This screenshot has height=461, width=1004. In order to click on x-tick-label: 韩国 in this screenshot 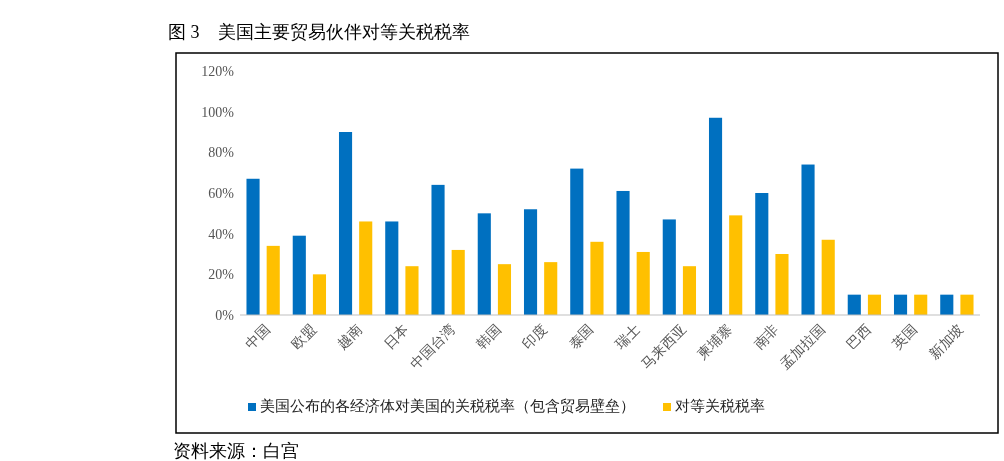, I will do `click(488, 337)`.